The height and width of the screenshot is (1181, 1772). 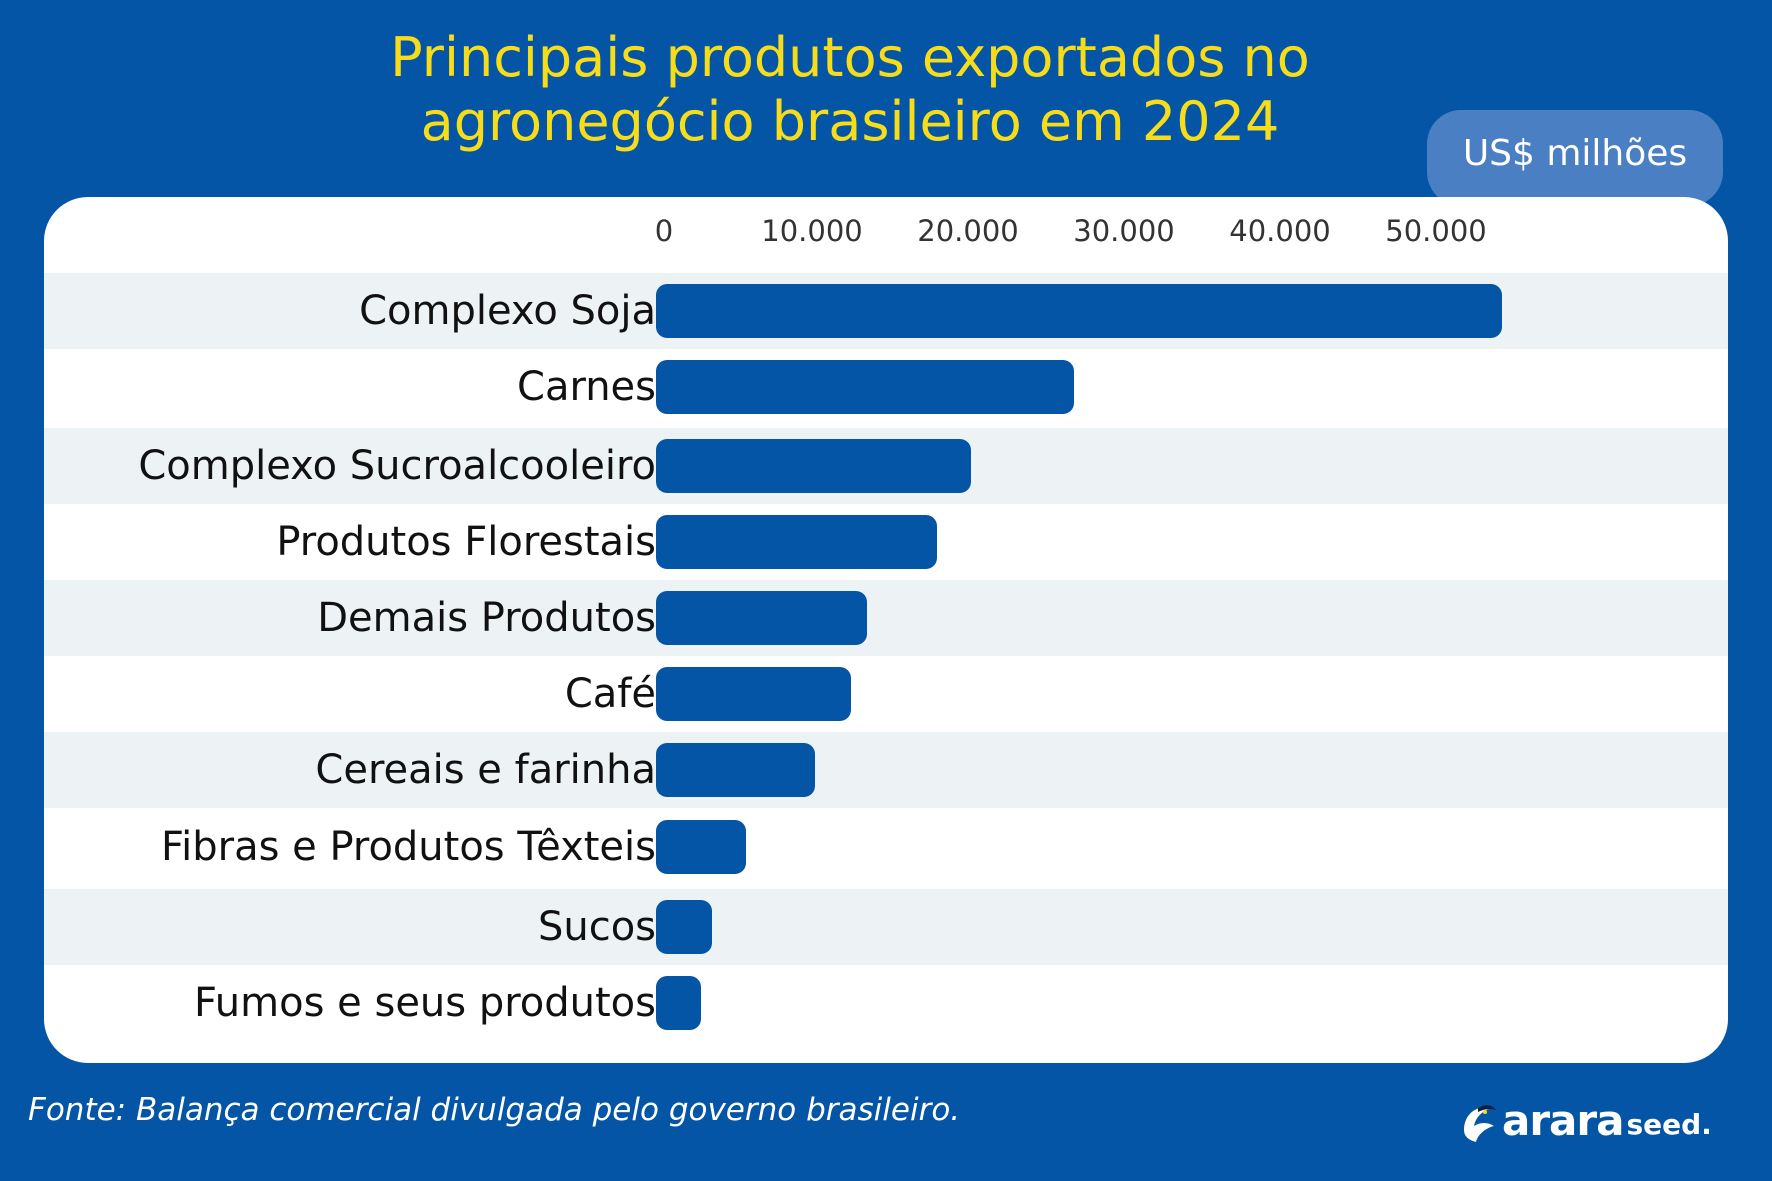 I want to click on category-label: Produtos Florestais, so click(x=466, y=542).